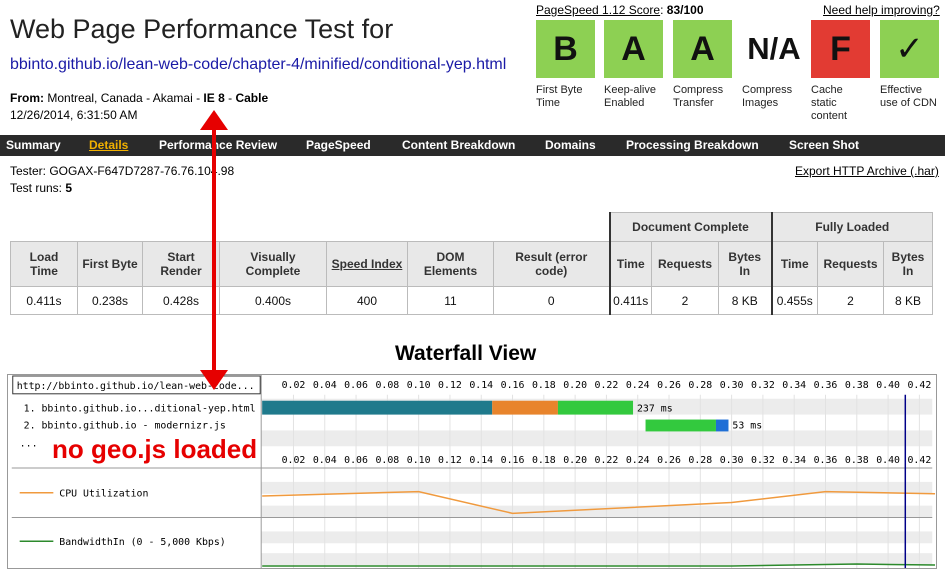 The image size is (945, 571). Describe the element at coordinates (599, 502) in the screenshot. I see `cpu-utilization-line` at that location.